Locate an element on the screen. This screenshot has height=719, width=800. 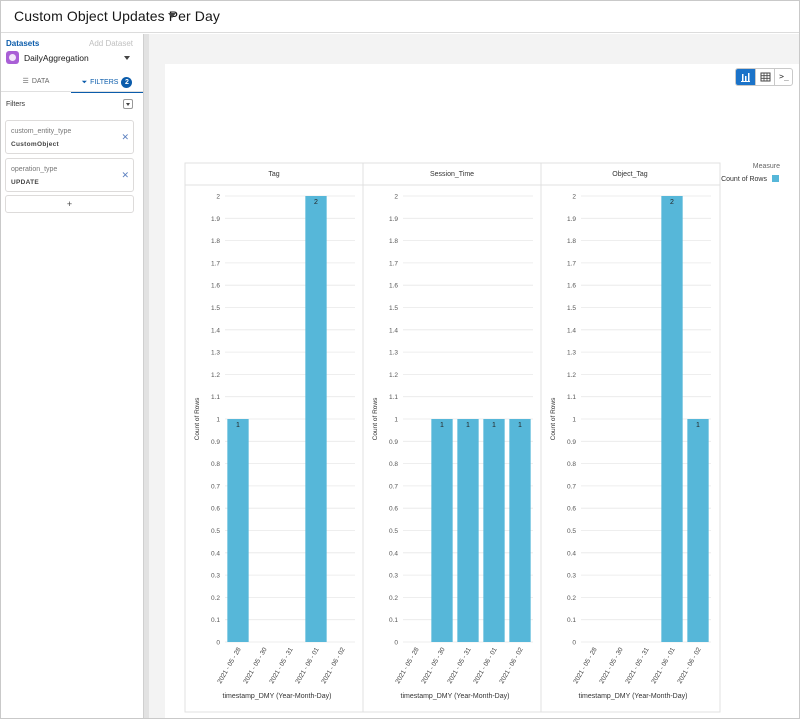
visualization-toggle: >_ is located at coordinates (764, 77).